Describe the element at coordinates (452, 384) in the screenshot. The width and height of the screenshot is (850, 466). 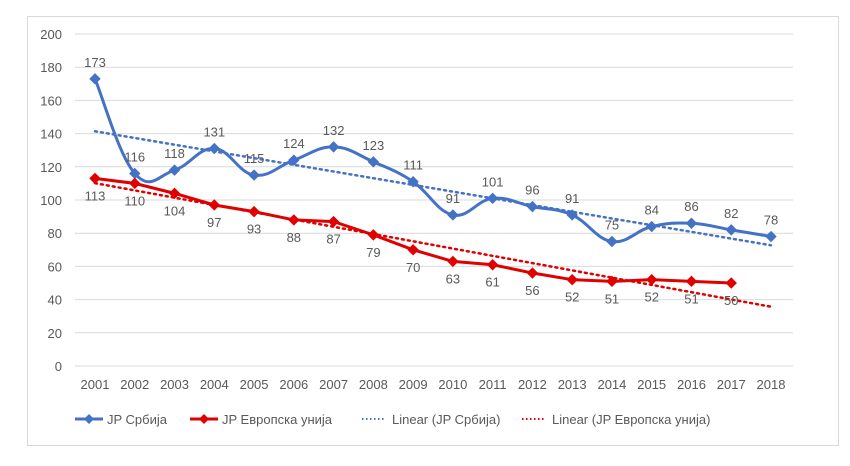
I see `x-tick-label: 2010` at that location.